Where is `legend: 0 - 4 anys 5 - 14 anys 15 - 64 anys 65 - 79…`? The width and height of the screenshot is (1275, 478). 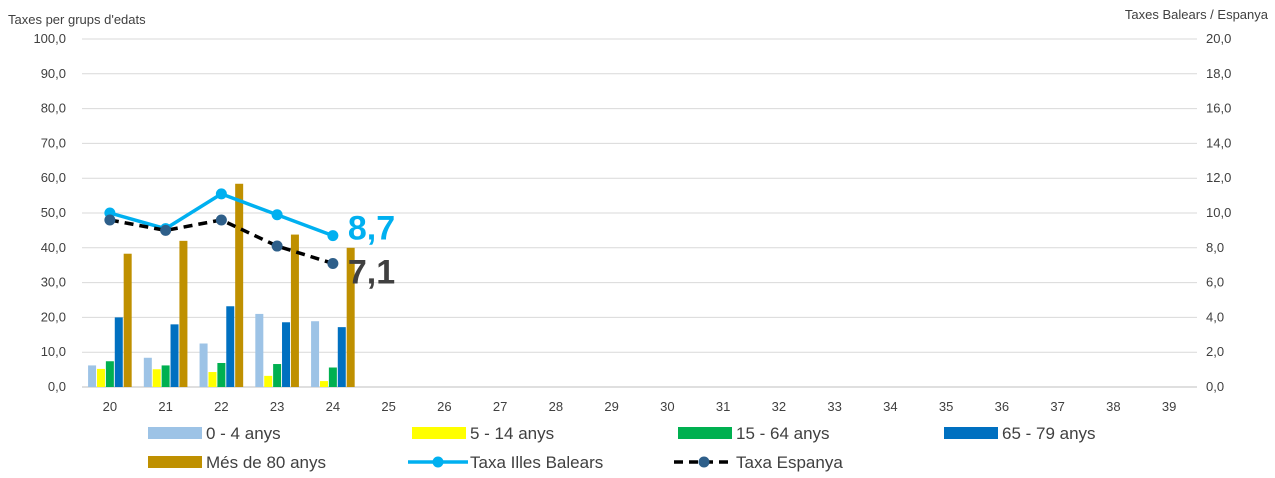 legend: 0 - 4 anys 5 - 14 anys 15 - 64 anys 65 - 79… is located at coordinates (622, 448).